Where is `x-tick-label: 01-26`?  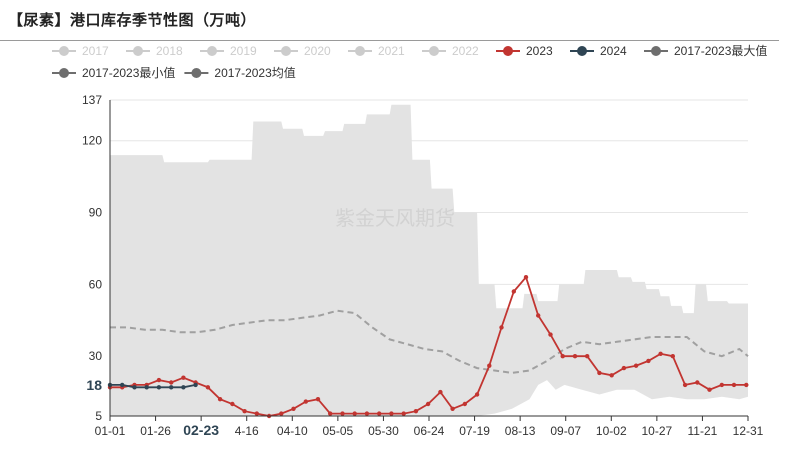 x-tick-label: 01-26 is located at coordinates (155, 431).